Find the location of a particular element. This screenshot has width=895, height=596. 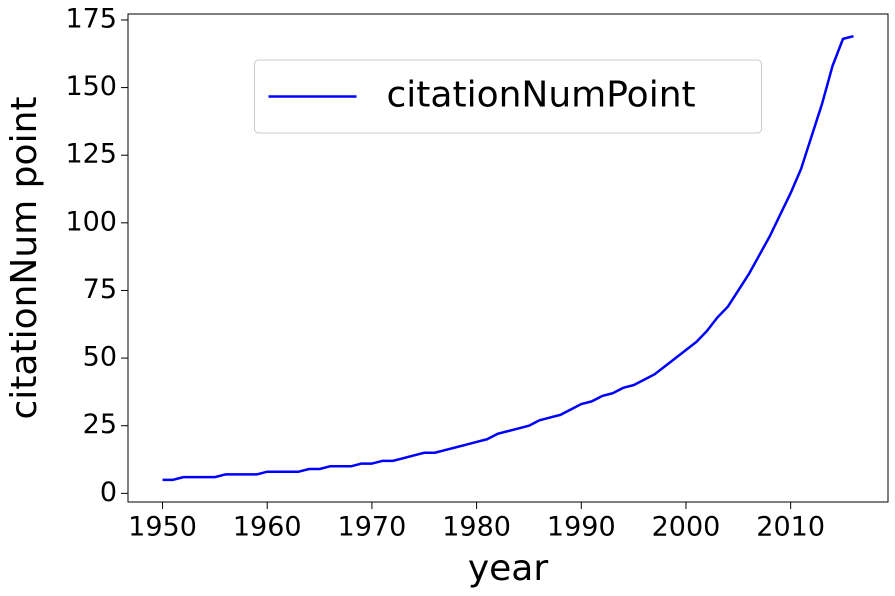

y-axis-label: citationNum point is located at coordinates (24, 258).